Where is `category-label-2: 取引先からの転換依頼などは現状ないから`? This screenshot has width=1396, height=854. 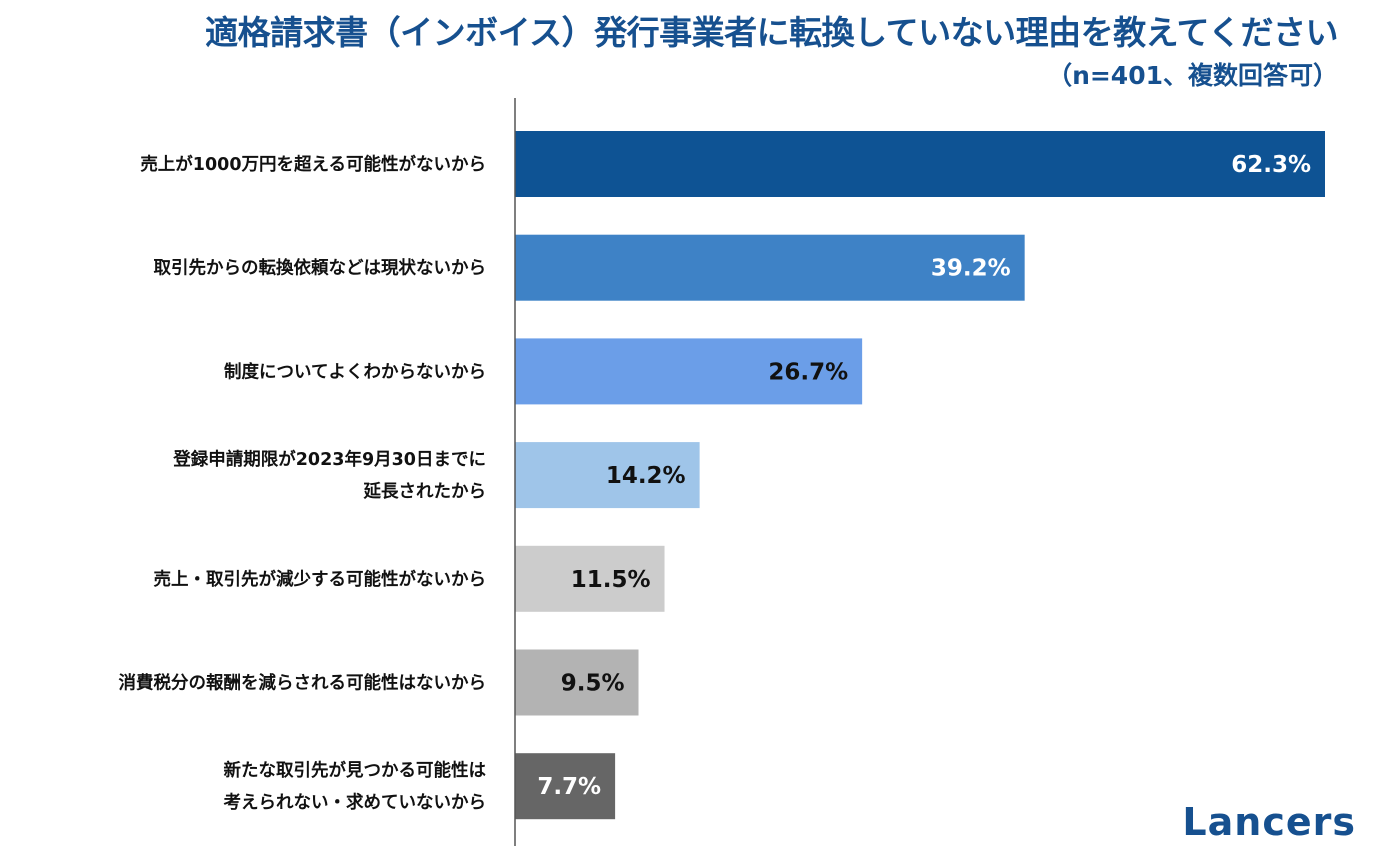 category-label-2: 取引先からの転換依頼などは現状ないから is located at coordinates (320, 268).